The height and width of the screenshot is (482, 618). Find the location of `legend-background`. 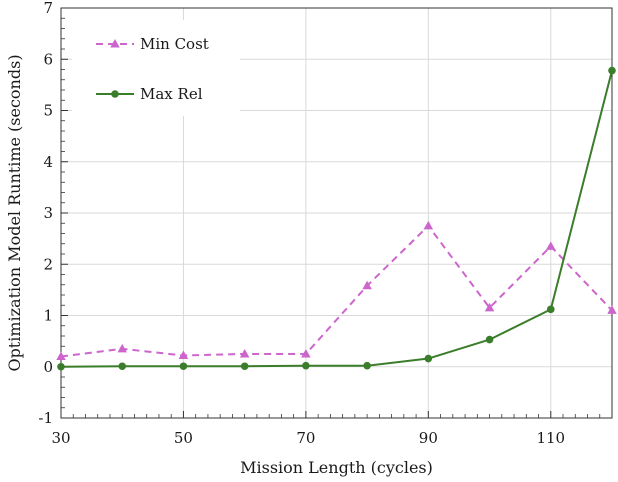

legend-background is located at coordinates (156, 68).